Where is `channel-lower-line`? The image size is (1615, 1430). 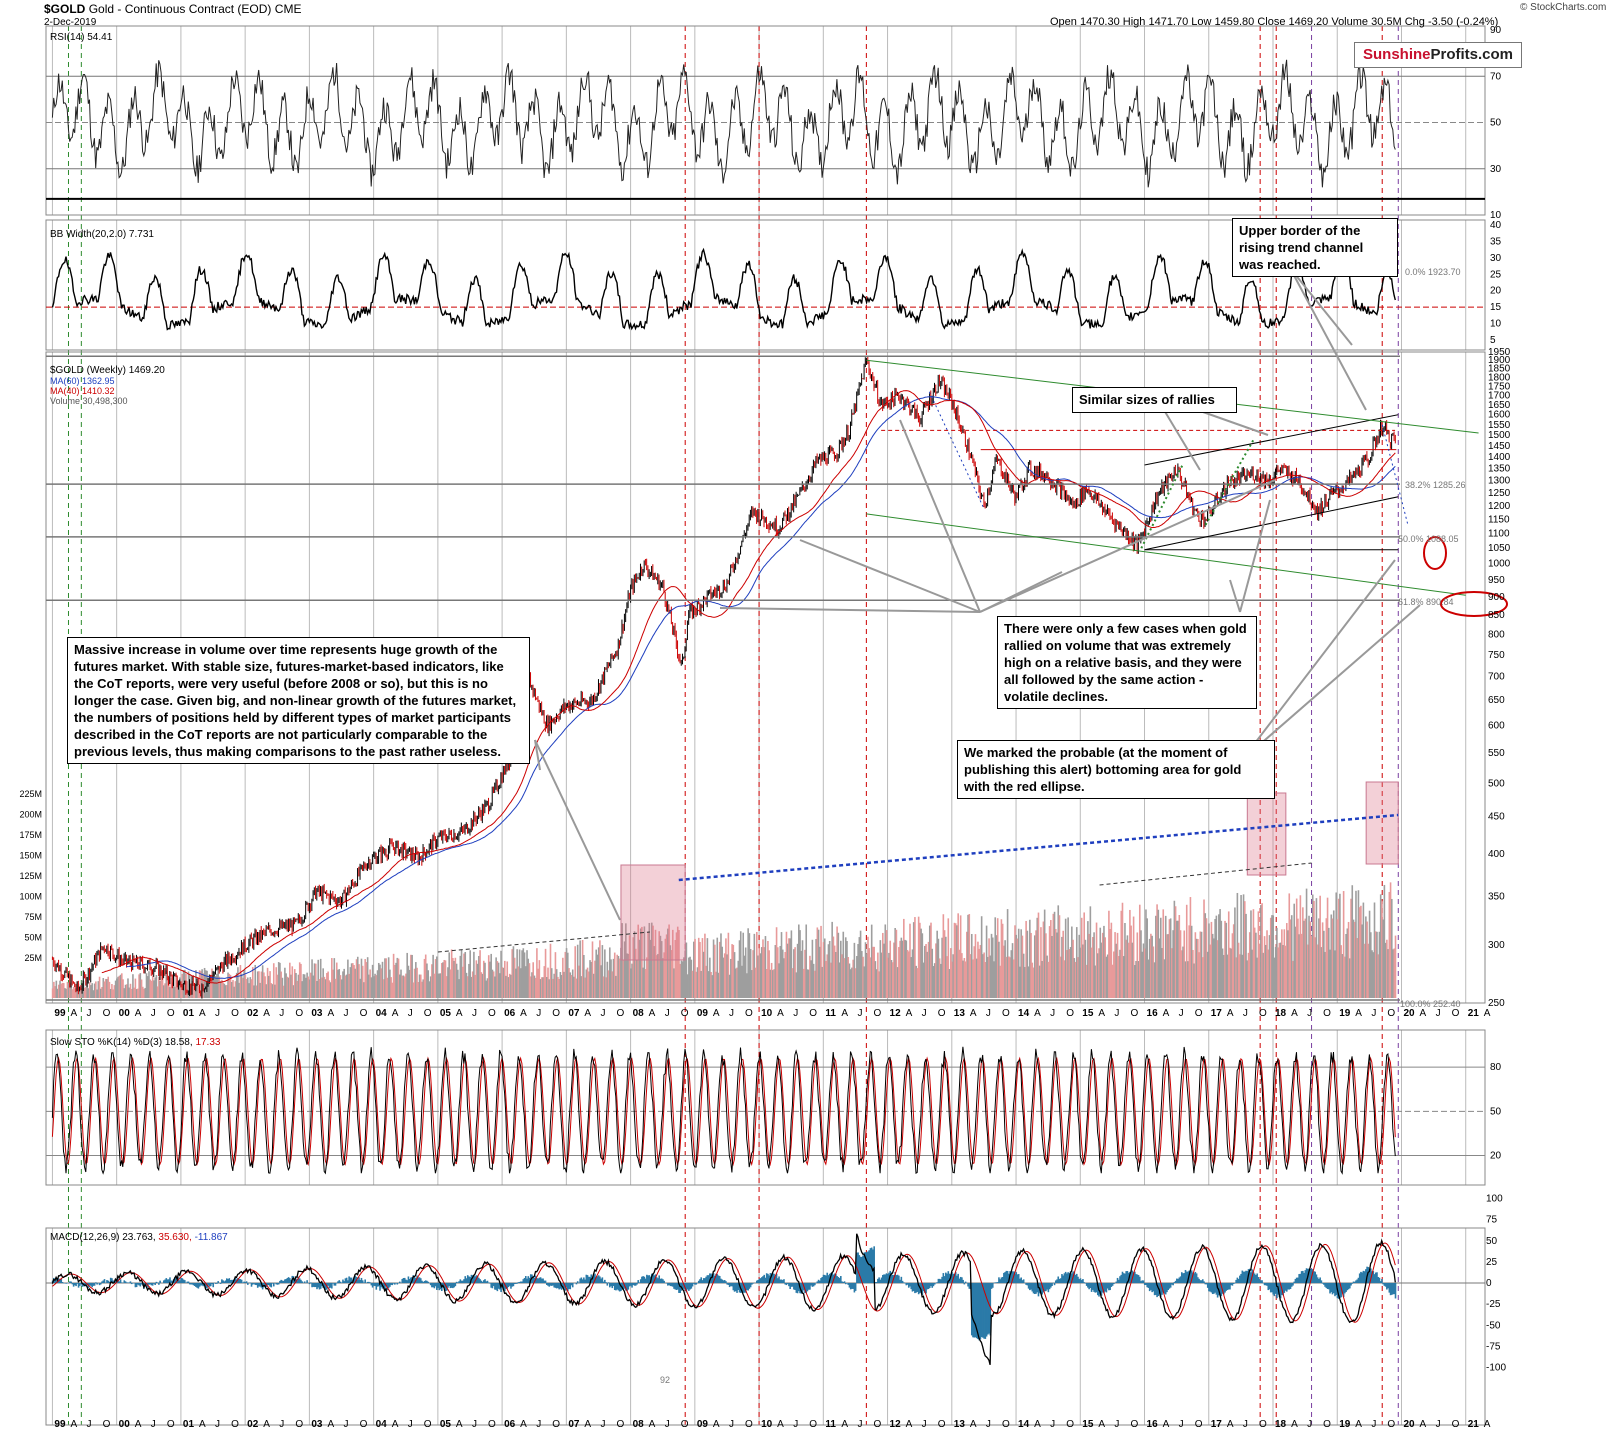
channel-lower-line is located at coordinates (1271, 523).